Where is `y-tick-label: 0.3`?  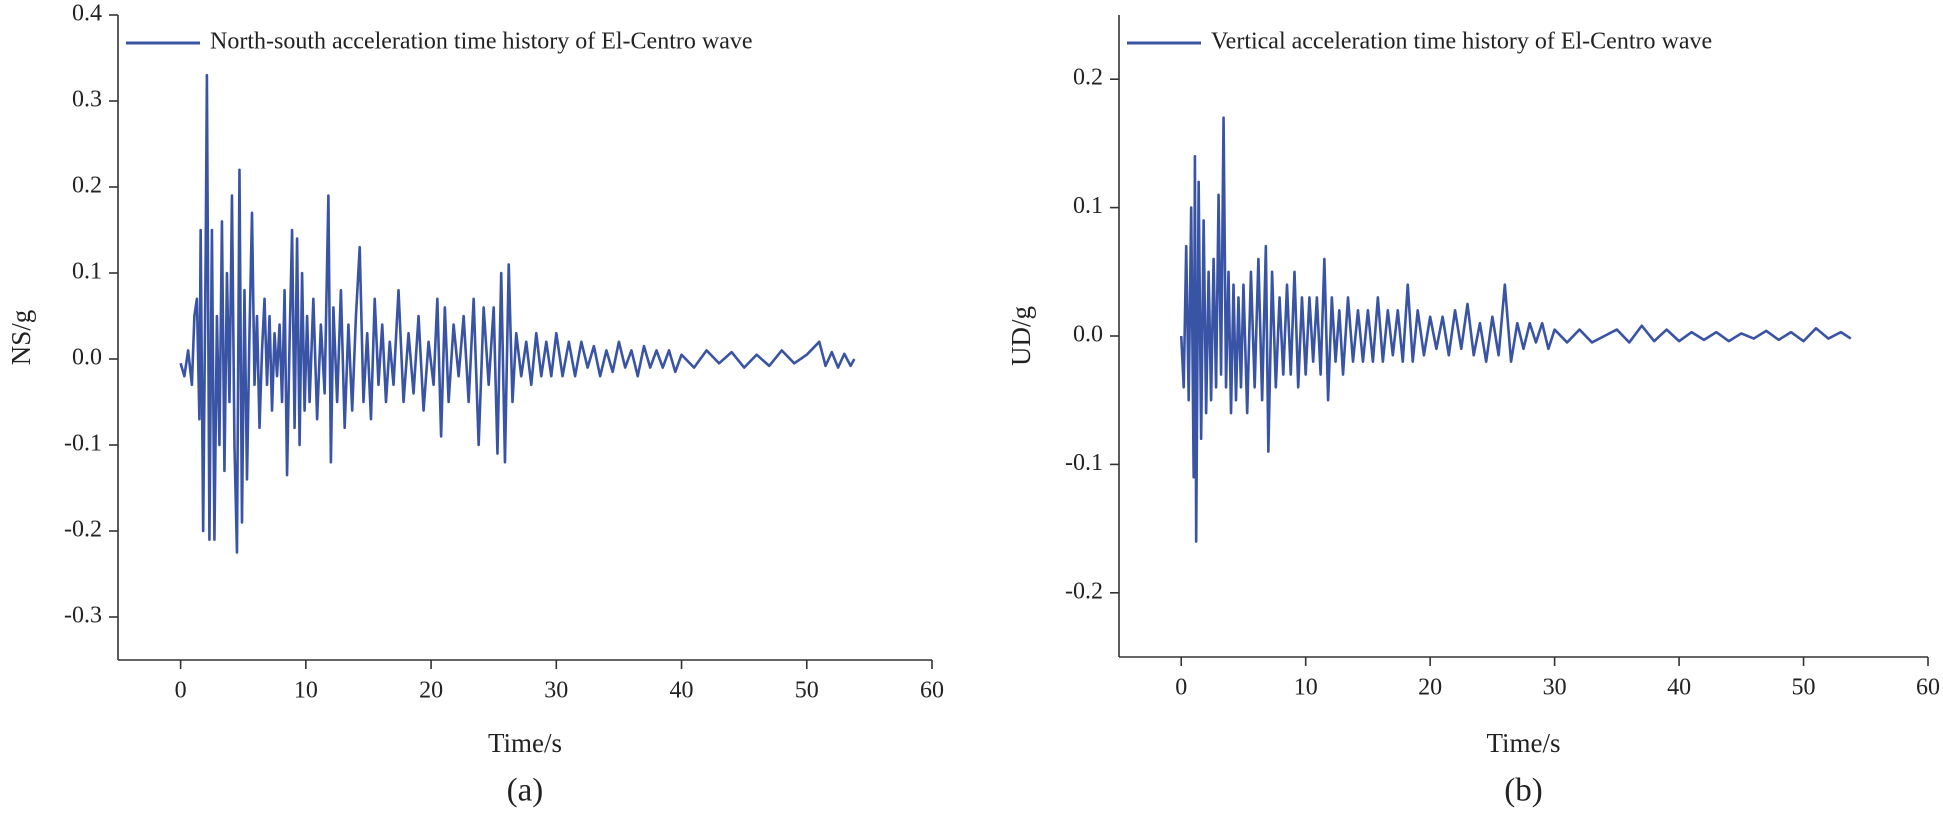
y-tick-label: 0.3 is located at coordinates (87, 100).